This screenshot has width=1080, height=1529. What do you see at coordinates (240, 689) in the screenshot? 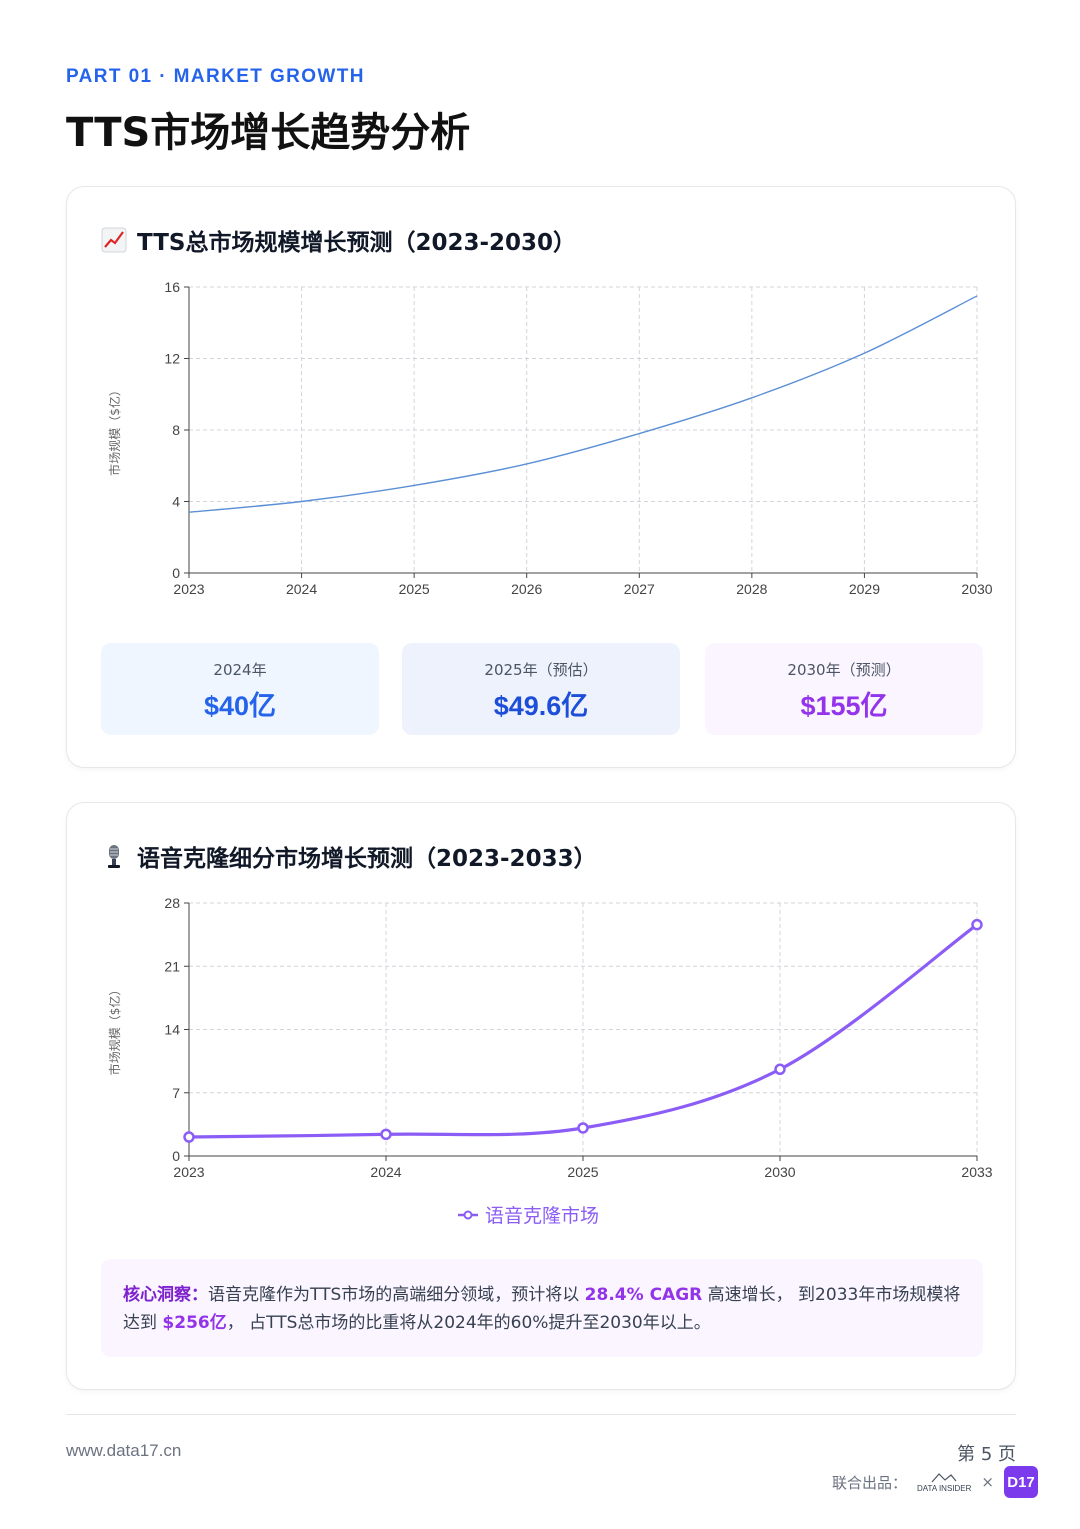
I see `stat-card-2024: 2024年 $40亿` at bounding box center [240, 689].